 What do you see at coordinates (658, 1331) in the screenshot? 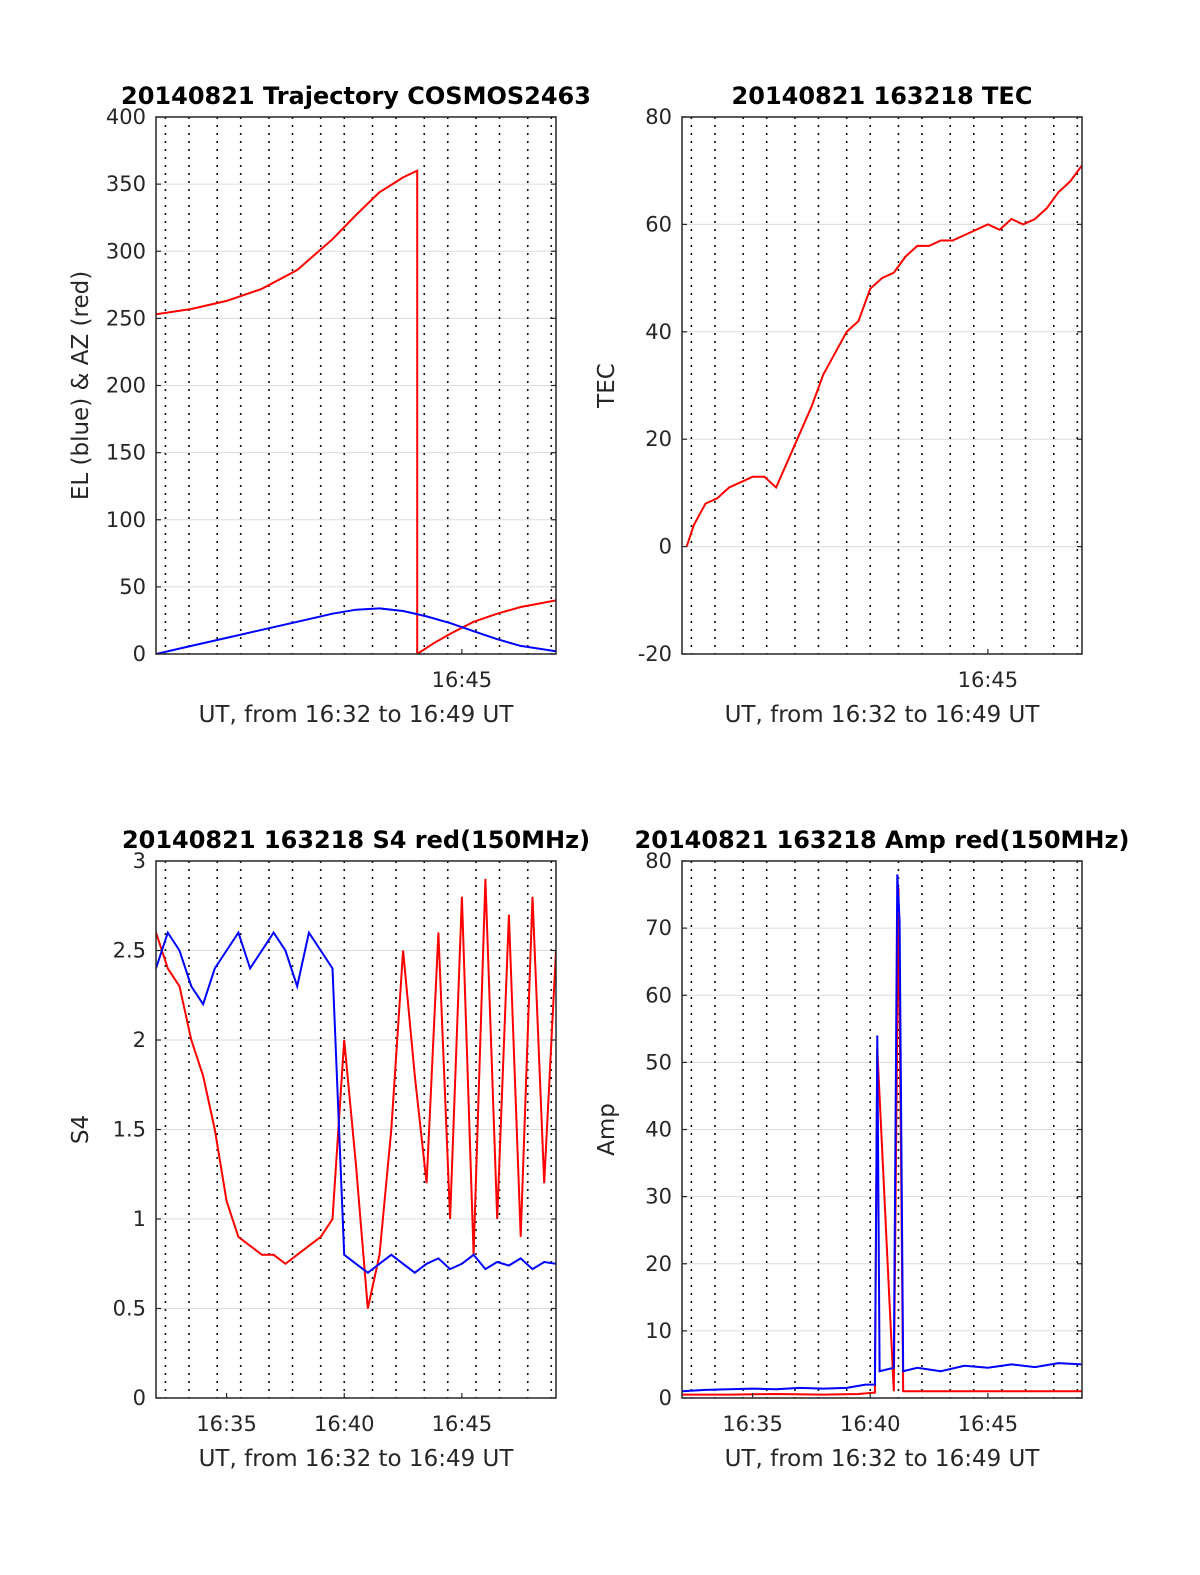
I see `y-tick-label: 10` at bounding box center [658, 1331].